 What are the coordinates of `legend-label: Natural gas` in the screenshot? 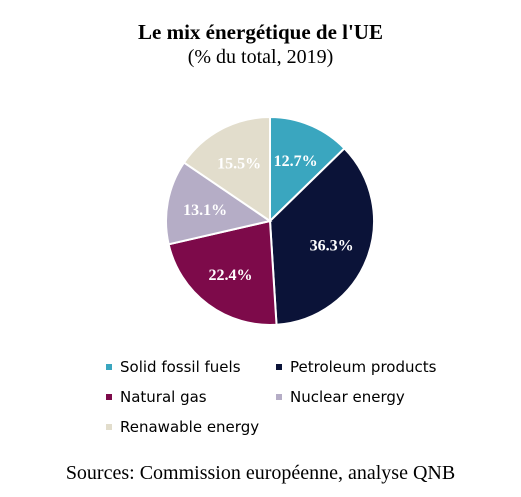 It's located at (163, 397).